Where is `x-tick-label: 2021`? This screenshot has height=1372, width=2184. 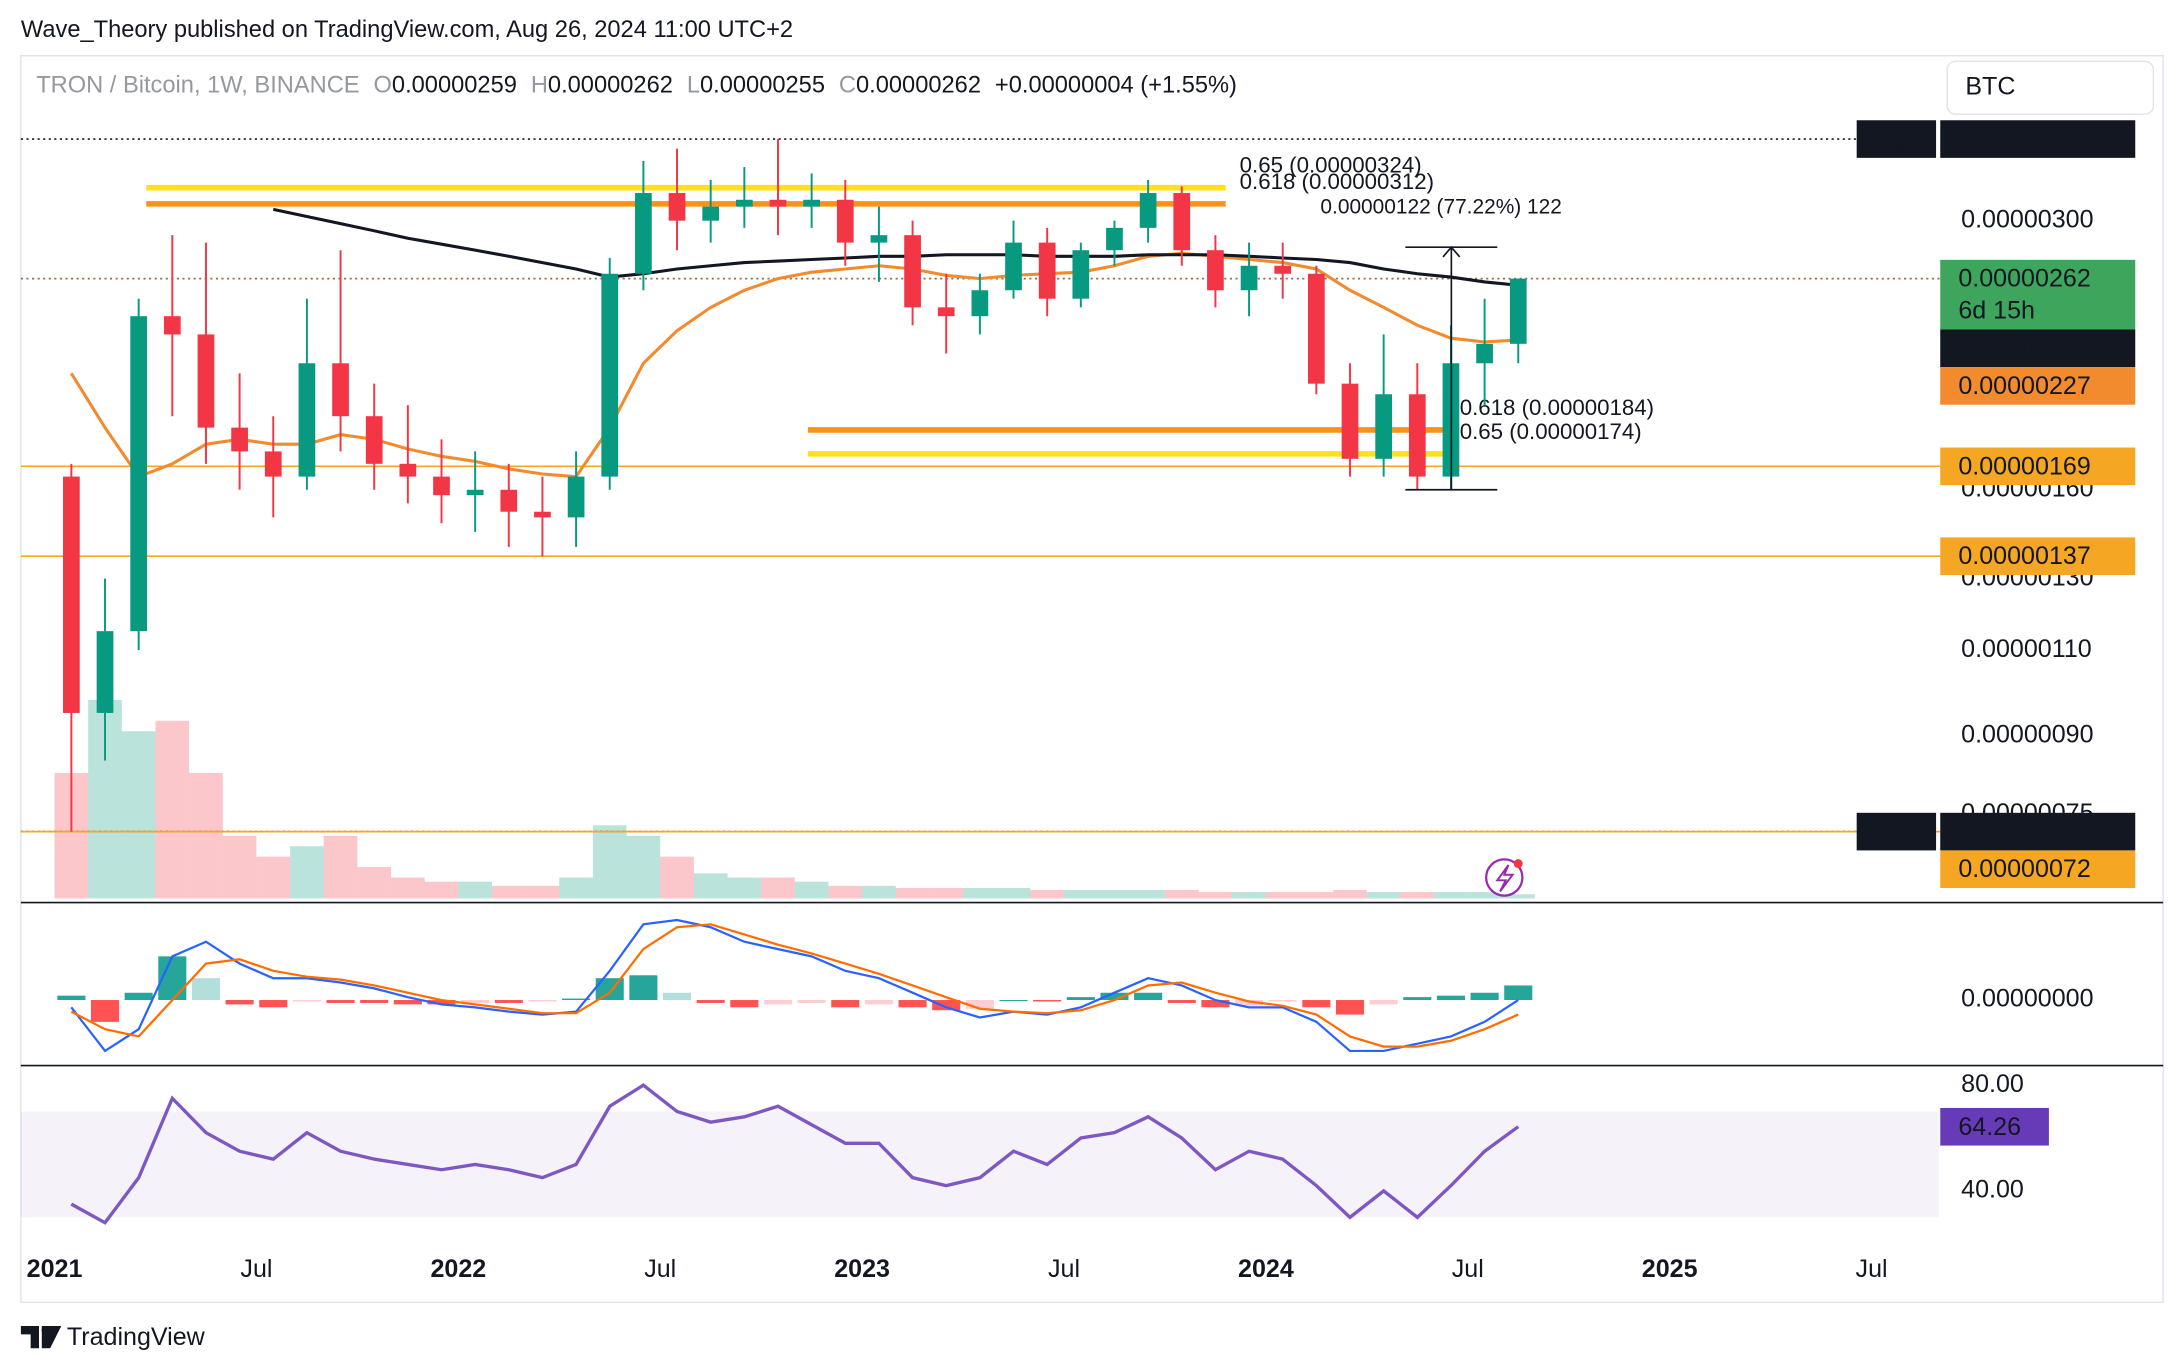 x-tick-label: 2021 is located at coordinates (55, 1269).